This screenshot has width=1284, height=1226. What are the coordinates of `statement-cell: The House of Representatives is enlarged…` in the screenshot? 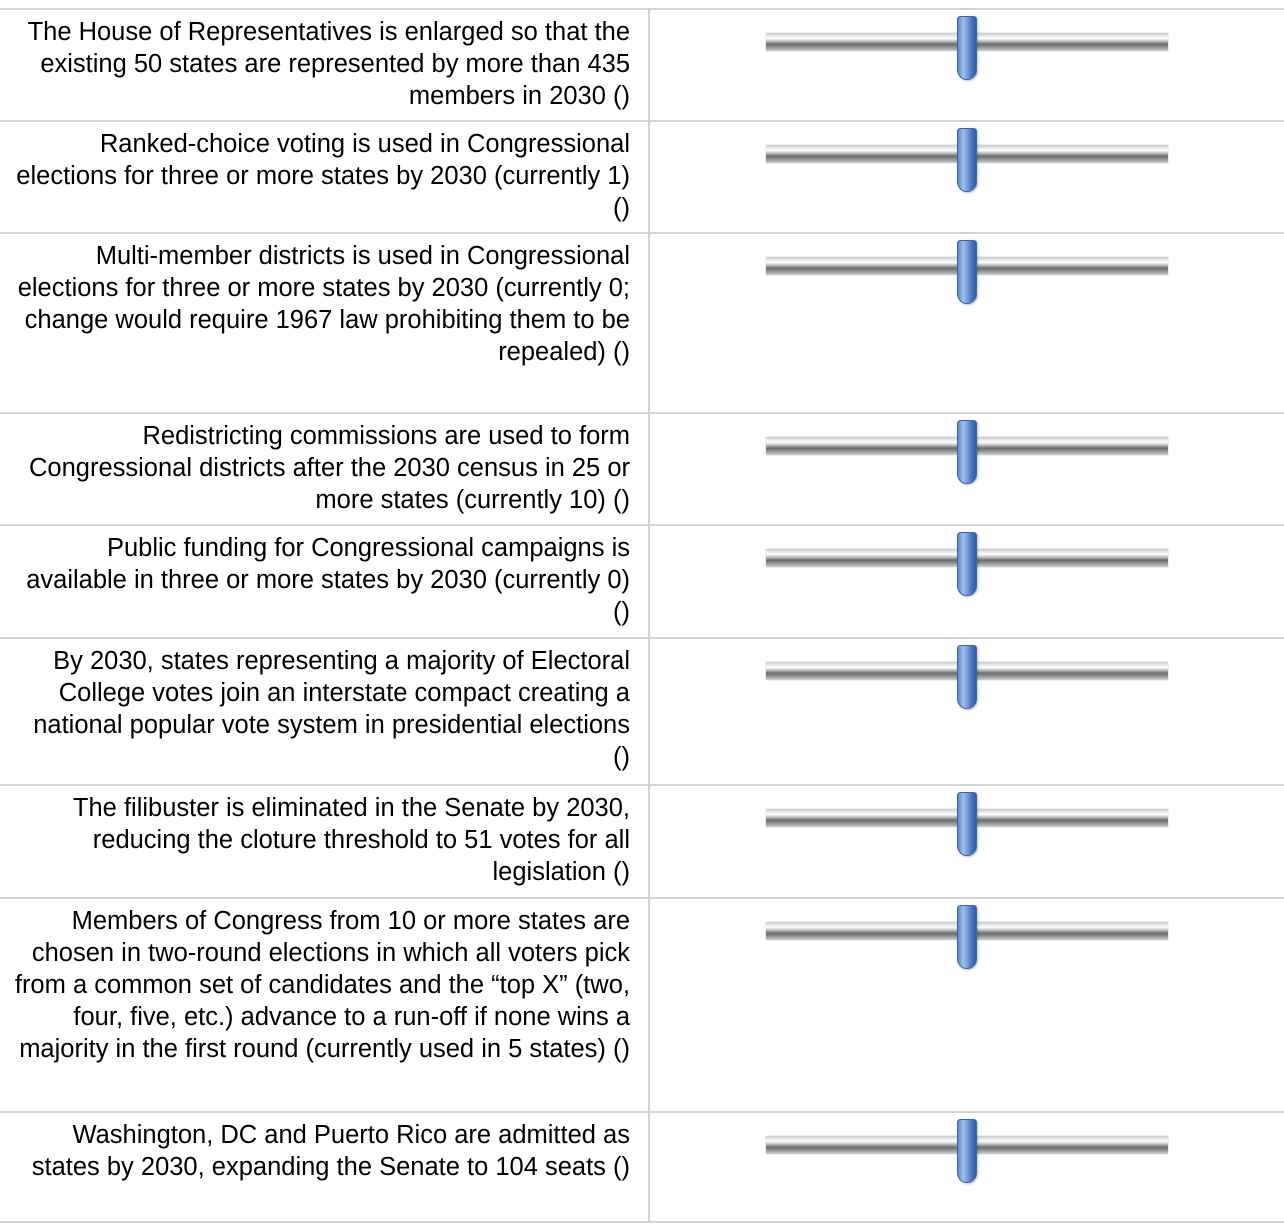 It's located at (325, 65).